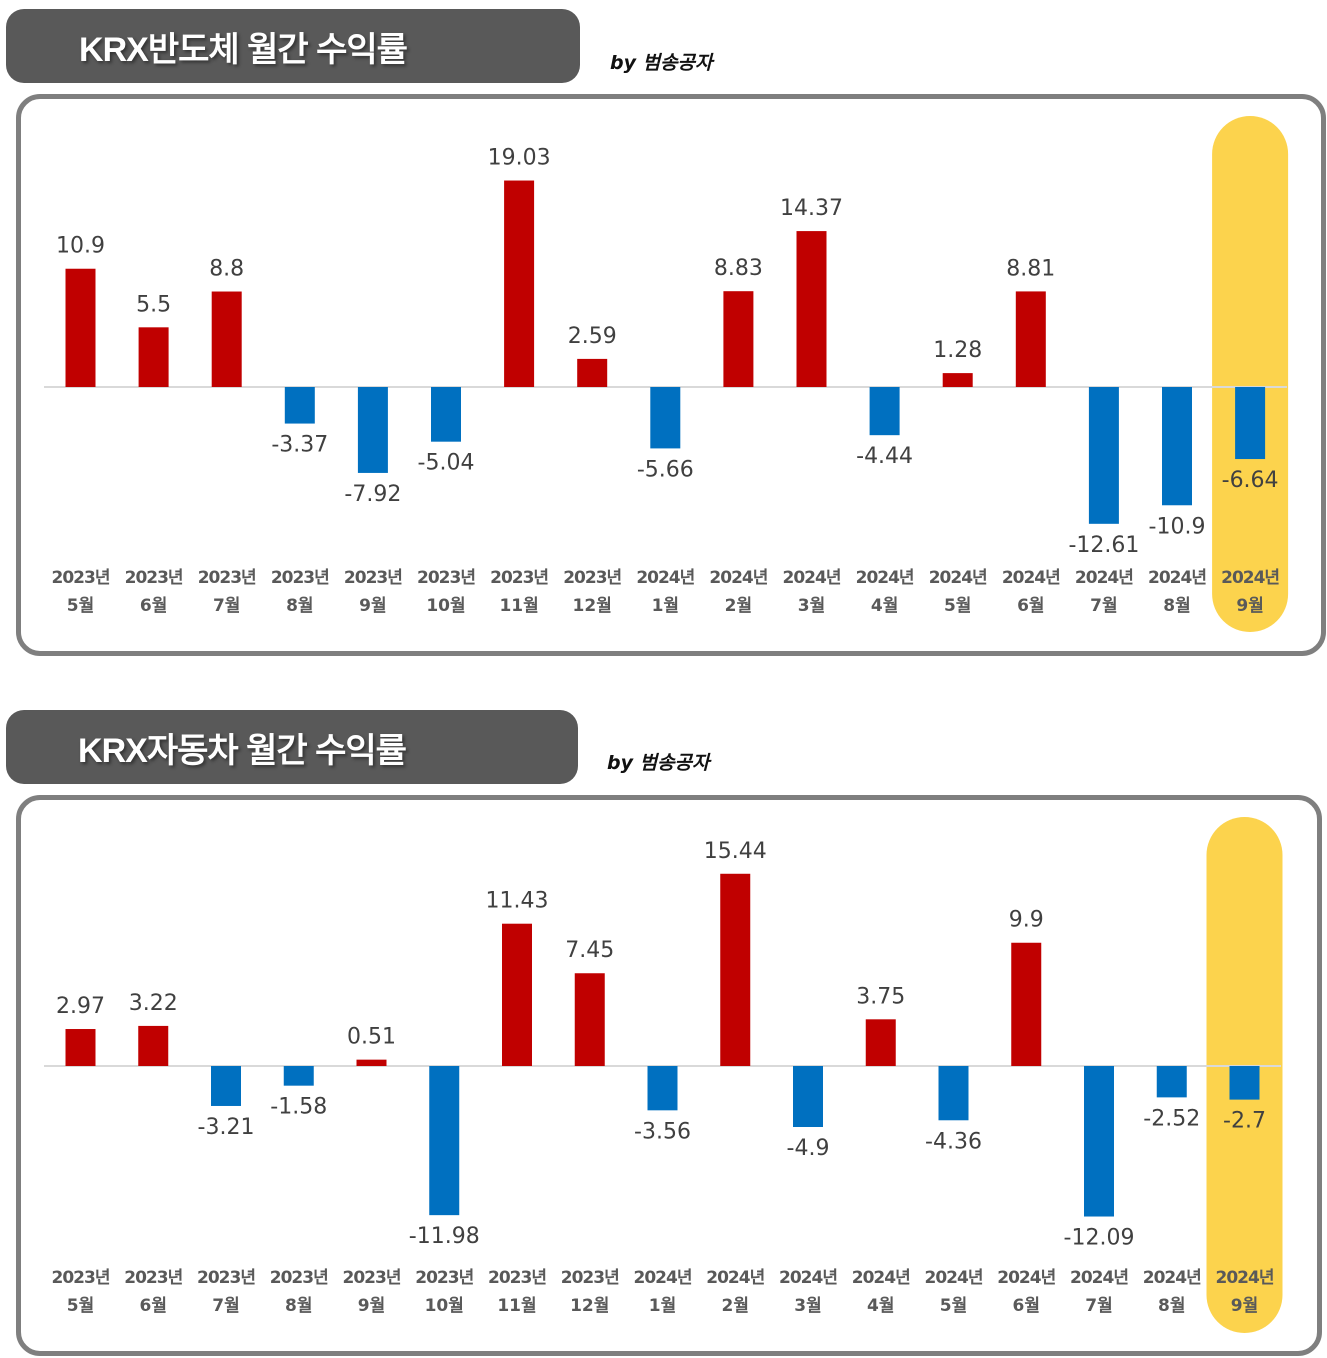  I want to click on data-label: 15.44, so click(735, 851).